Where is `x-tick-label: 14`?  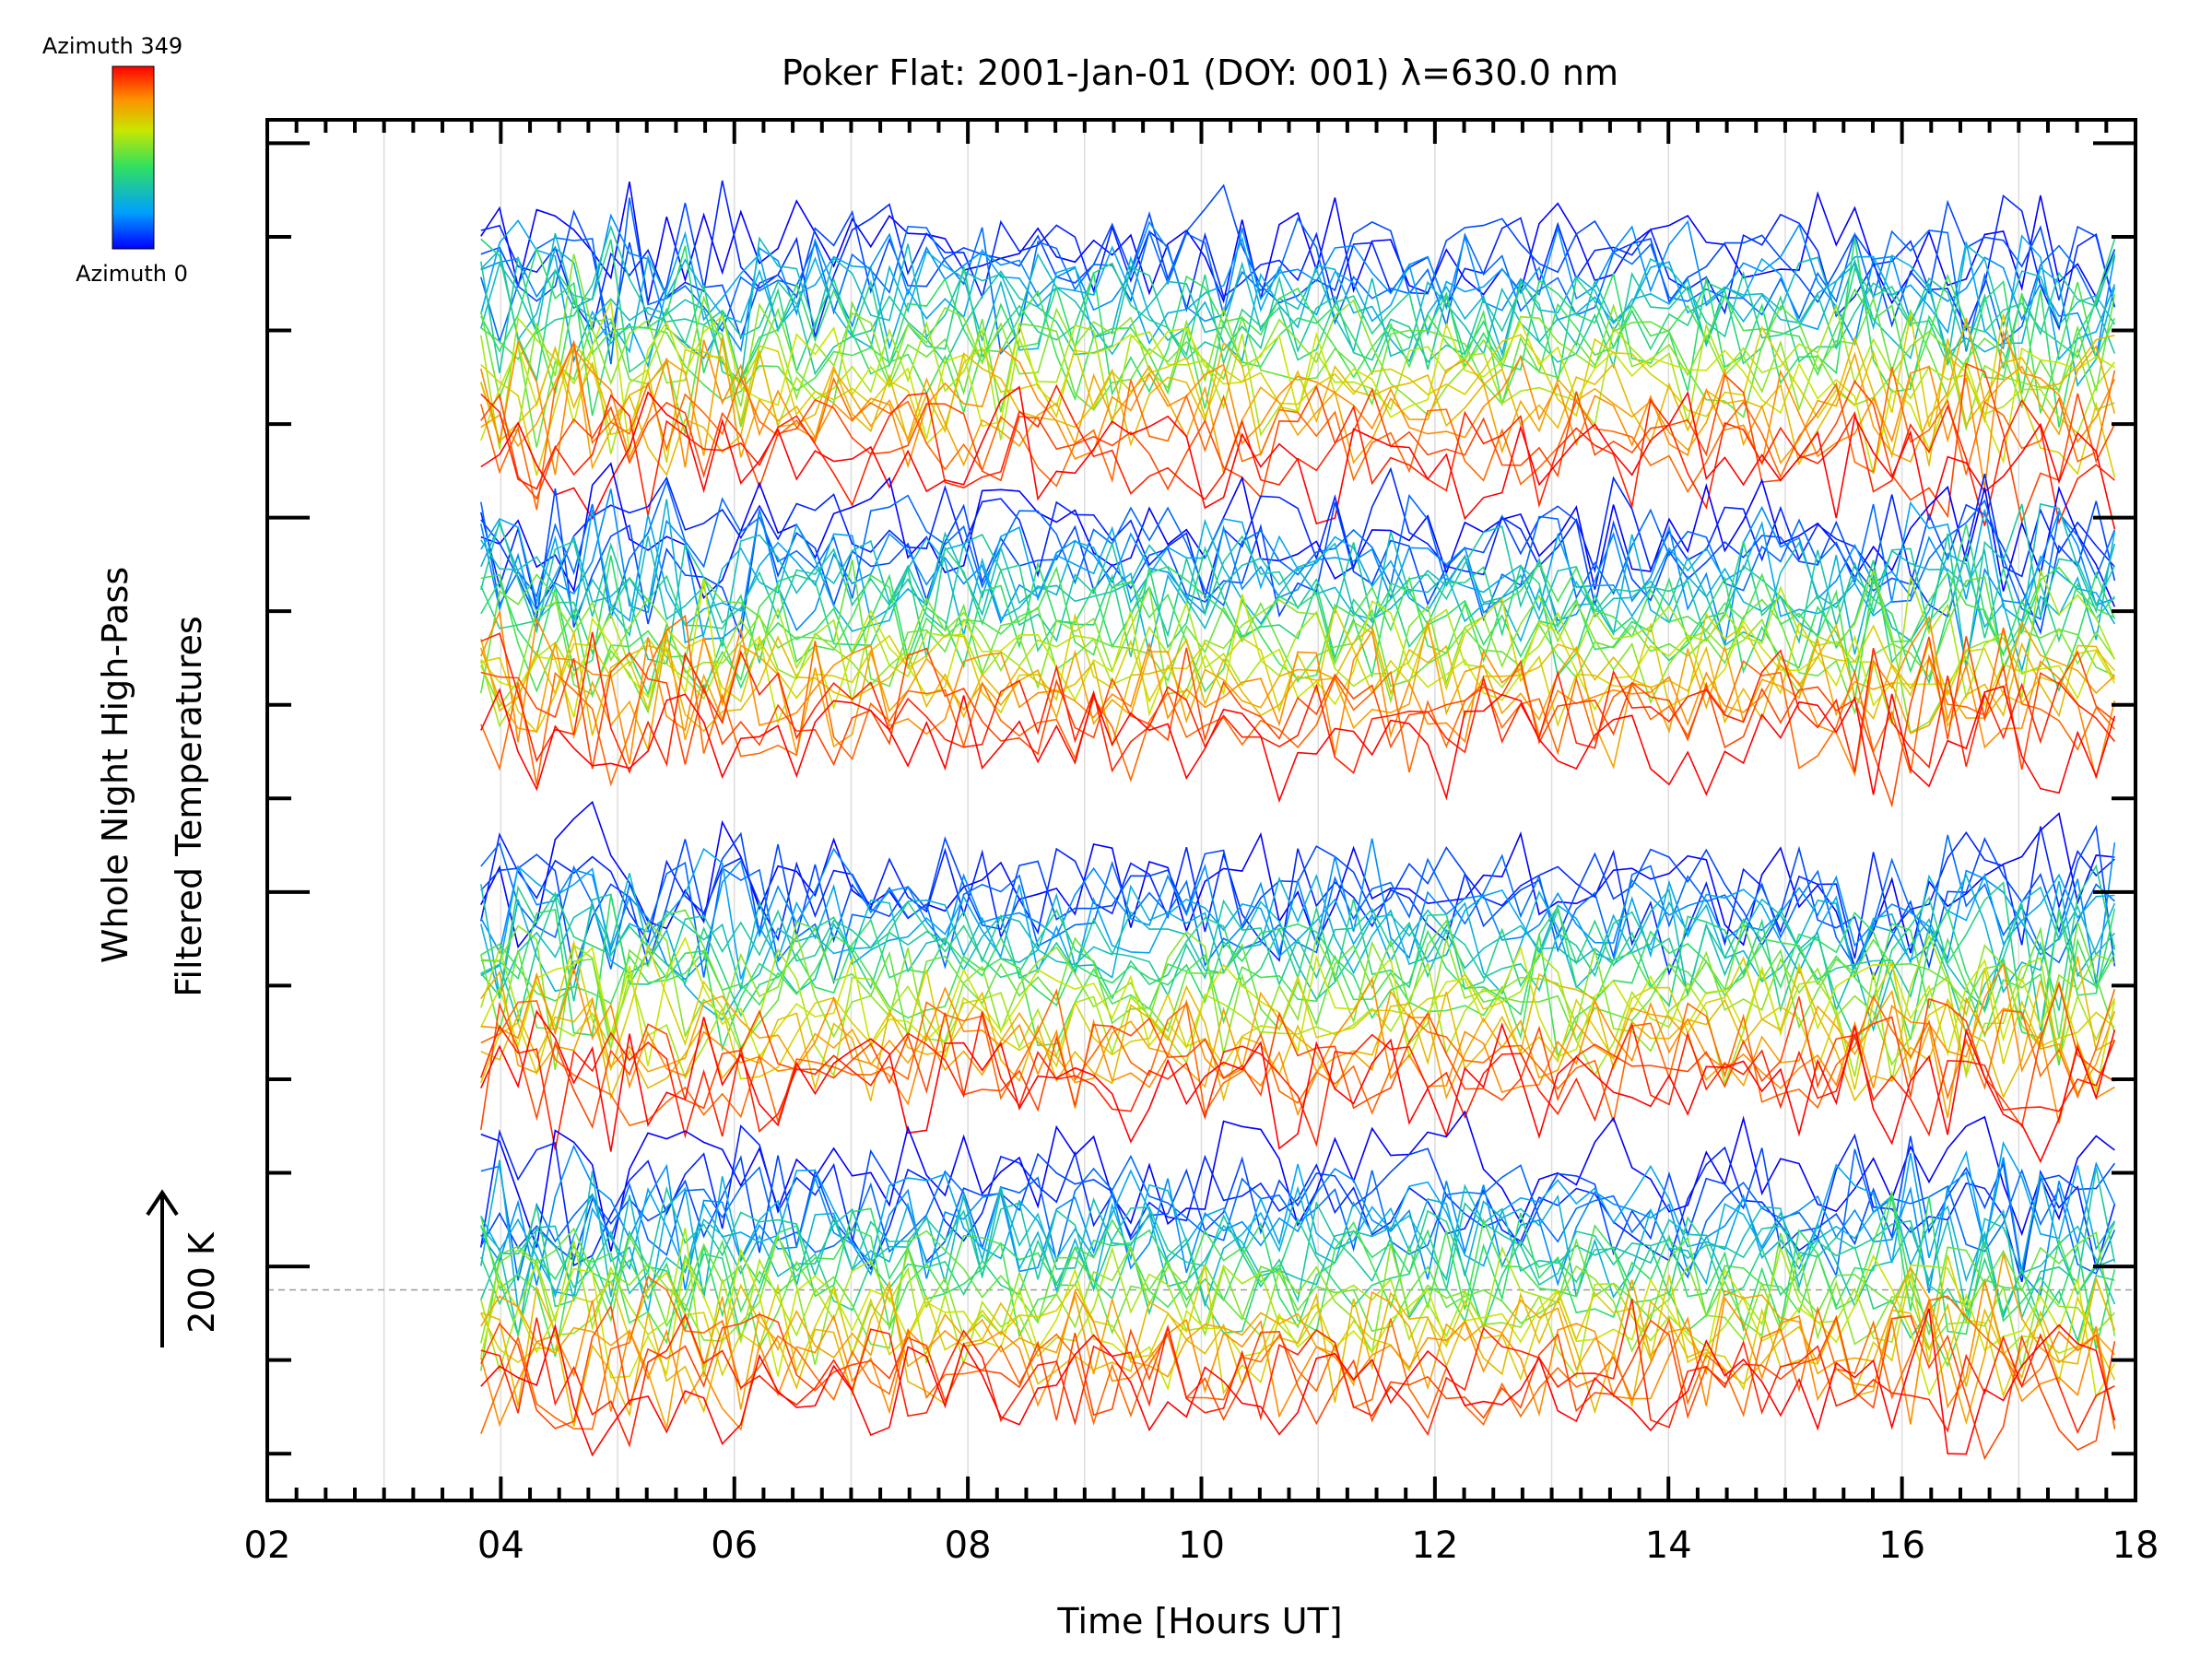 x-tick-label: 14 is located at coordinates (1668, 1545).